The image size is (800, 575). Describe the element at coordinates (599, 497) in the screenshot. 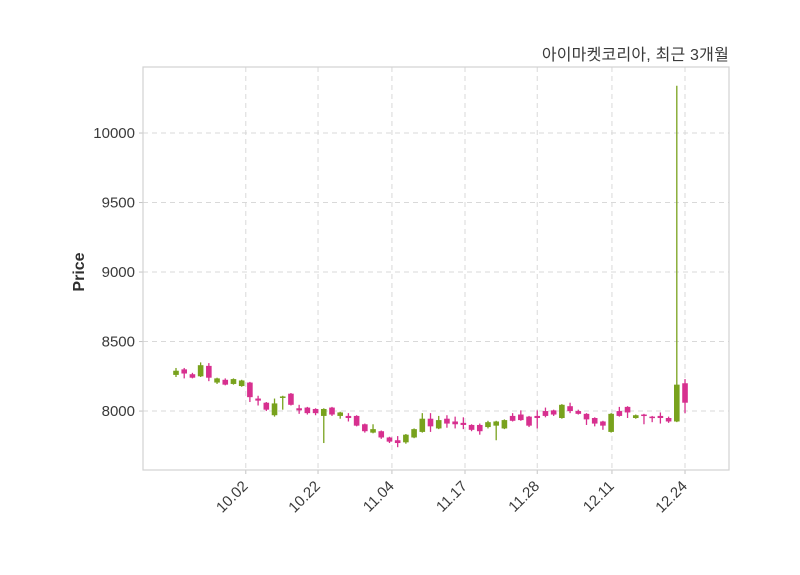

I see `x-tick-label: 12.11` at that location.